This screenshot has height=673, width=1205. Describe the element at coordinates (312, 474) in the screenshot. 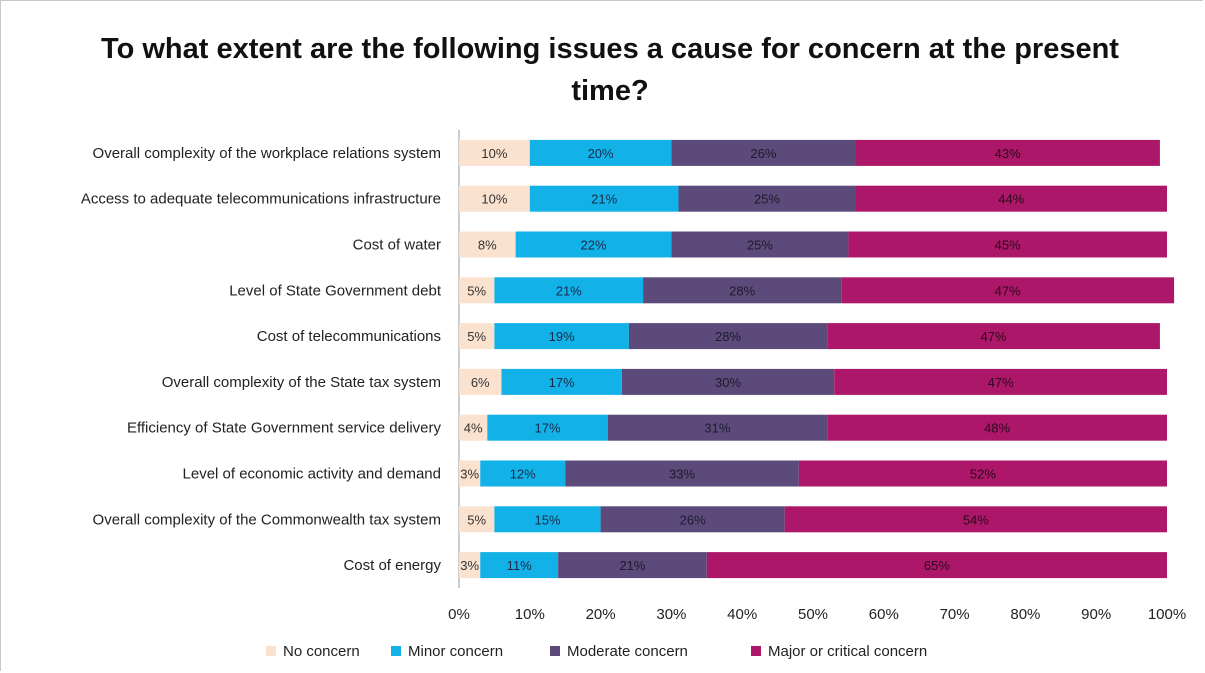

I see `category-label: Level of economic activity and demand` at that location.